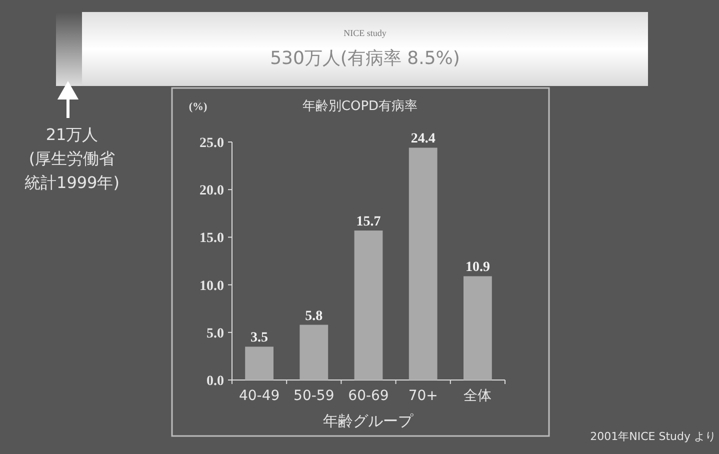 The width and height of the screenshot is (719, 454). I want to click on y-tick-label: 20.0, so click(212, 191).